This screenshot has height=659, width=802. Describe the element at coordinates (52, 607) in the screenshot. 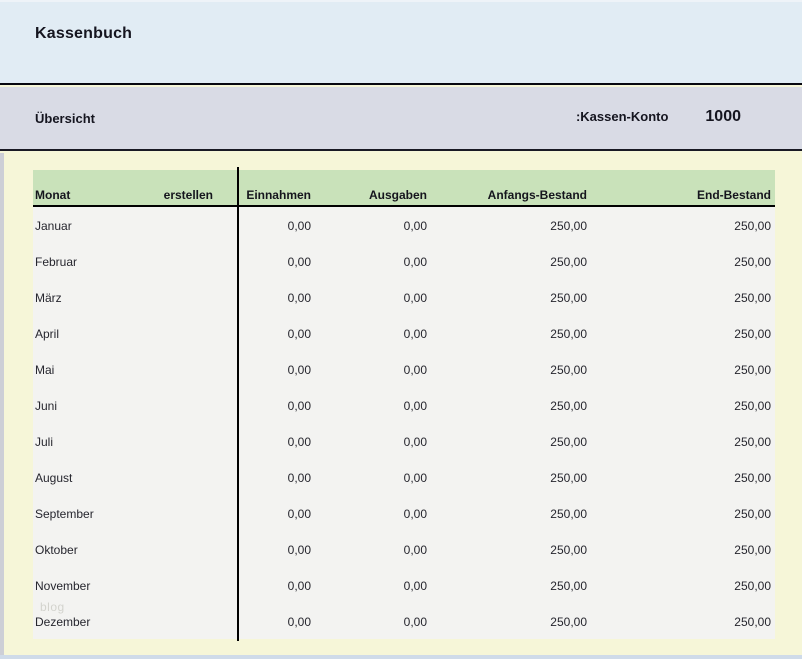

I see `watermark-text: blog` at that location.